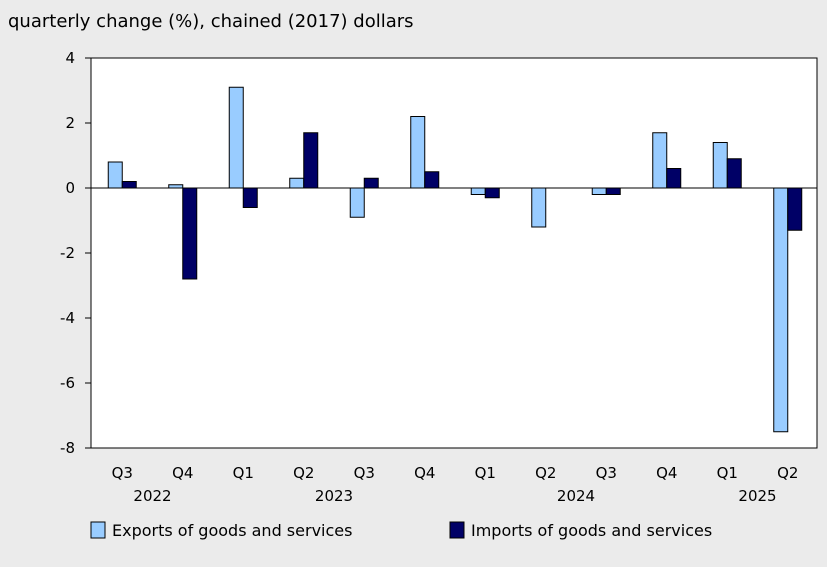  Describe the element at coordinates (232, 530) in the screenshot. I see `legend-label: Exports of goods and services` at that location.